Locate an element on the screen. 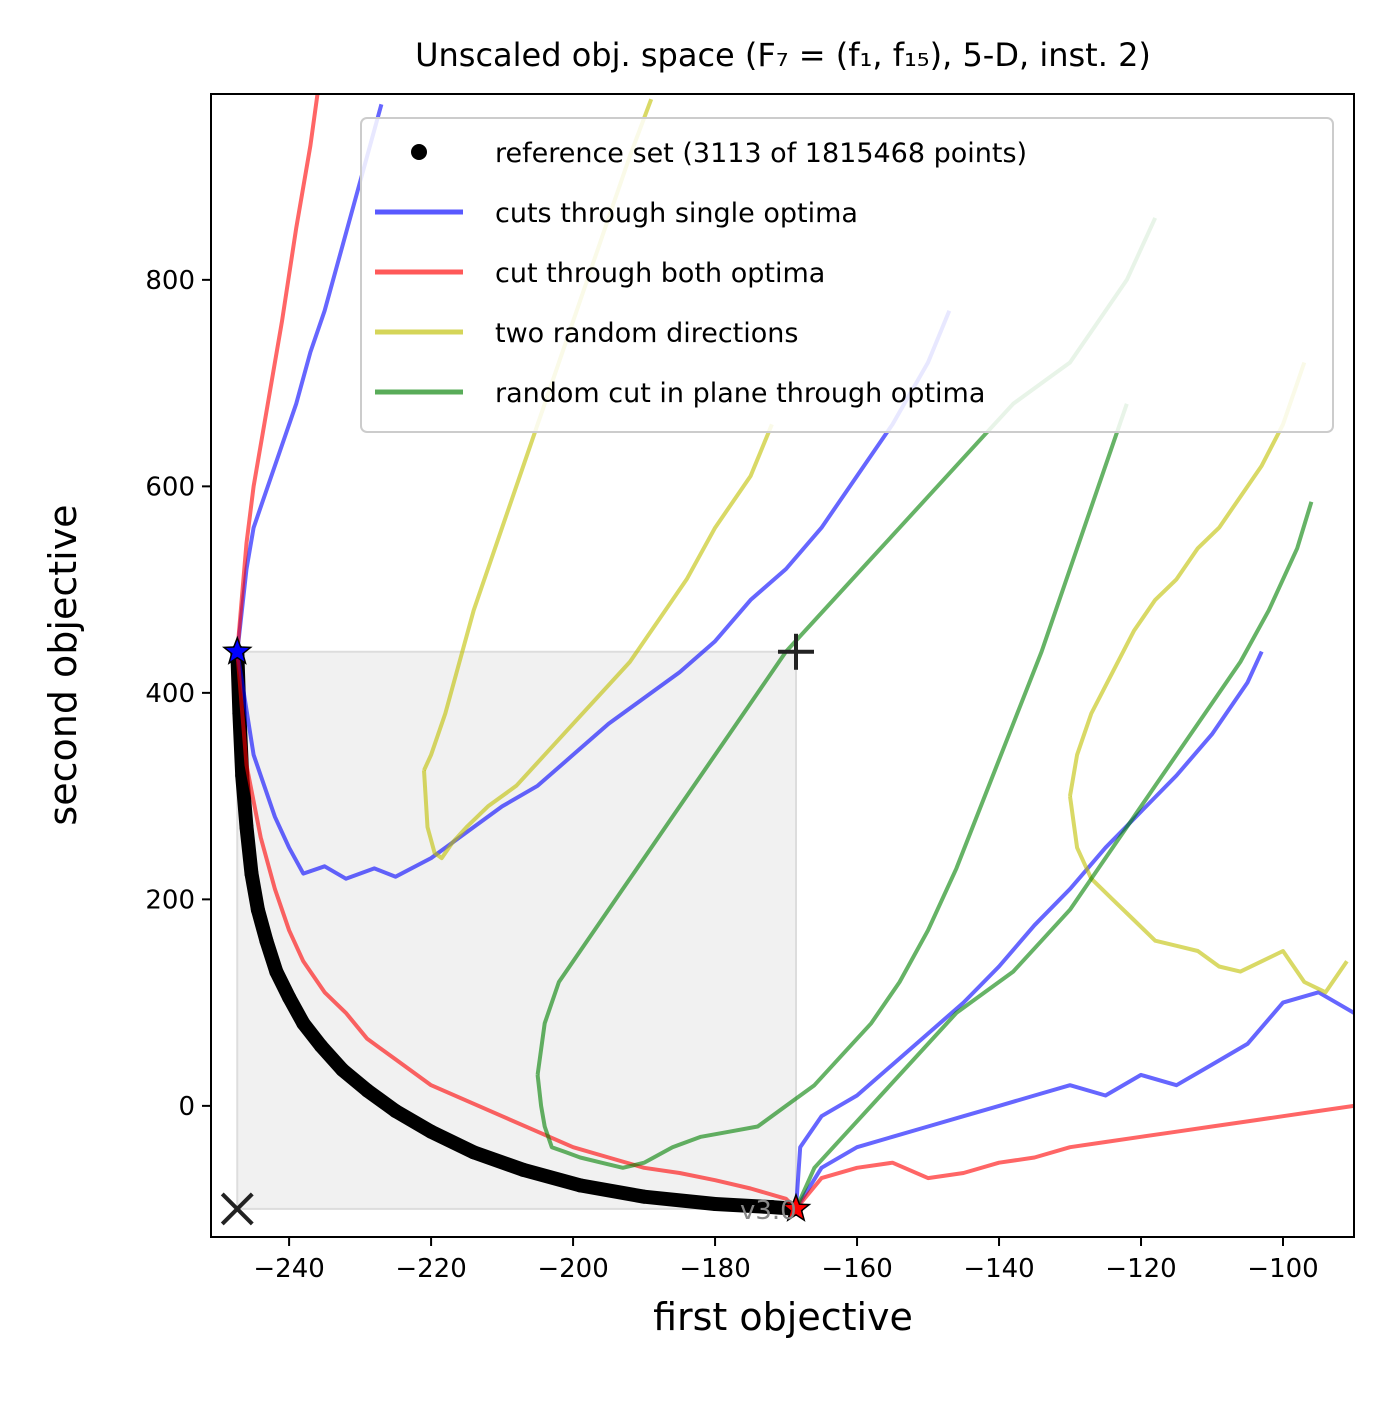 The width and height of the screenshot is (1384, 1410). ideal-point-marker is located at coordinates (237, 1209).